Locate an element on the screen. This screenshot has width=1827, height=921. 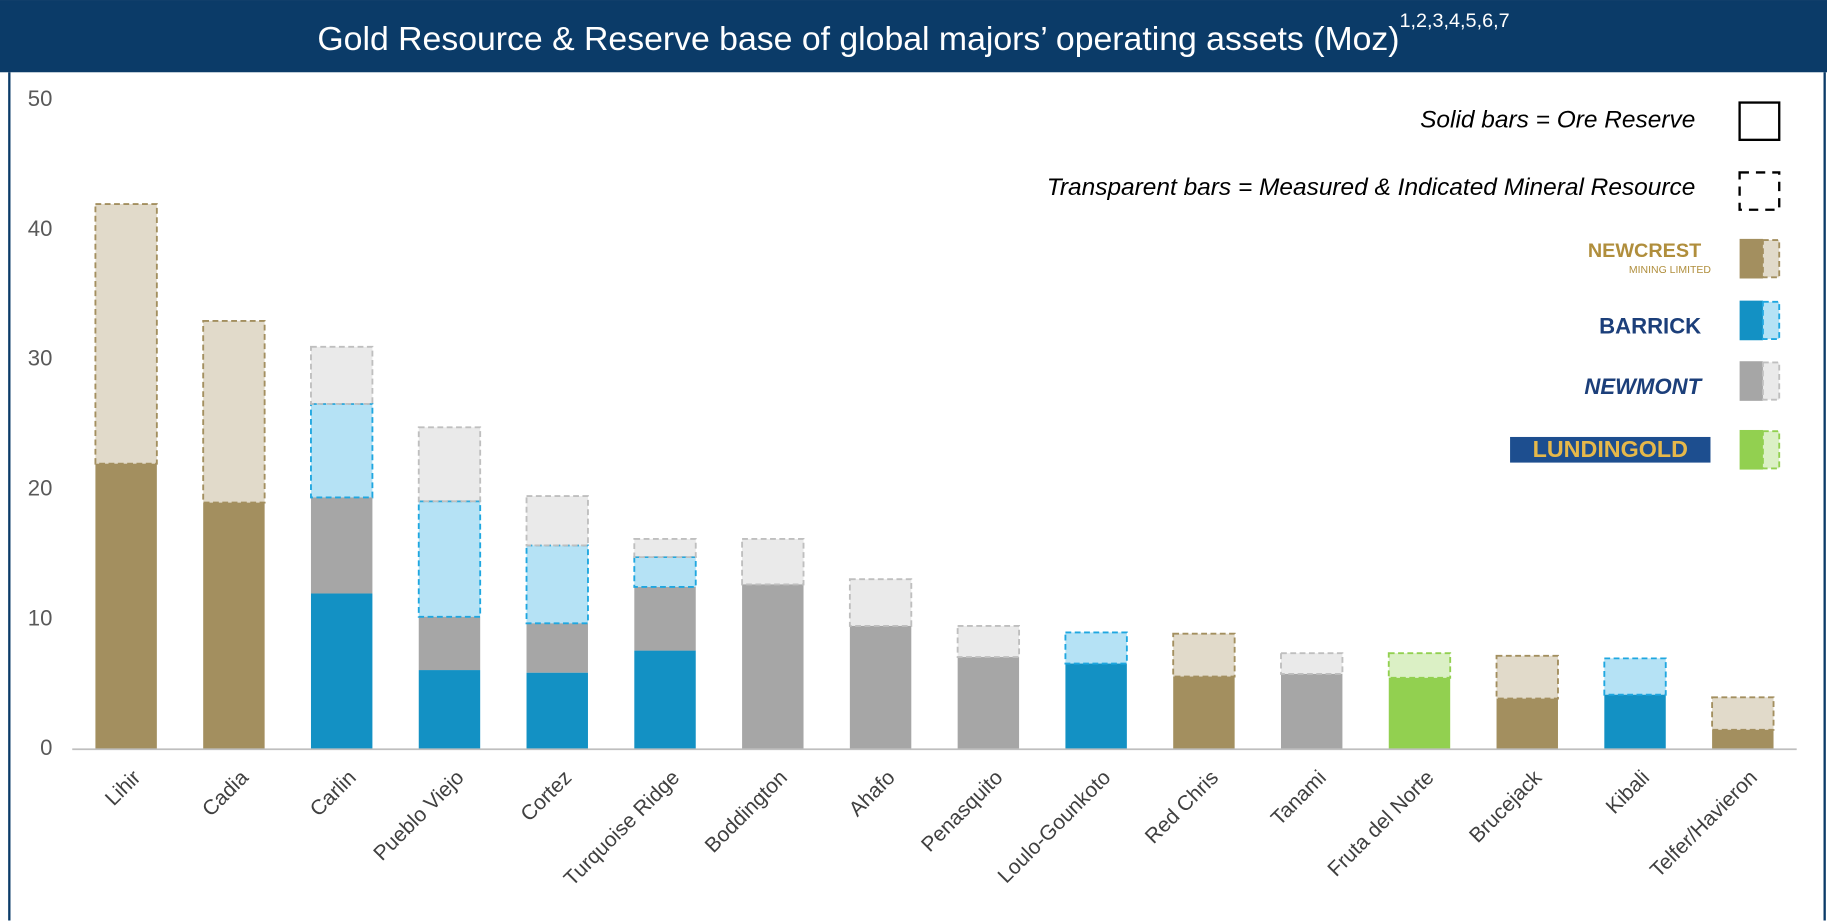
y-tick-label: 50 is located at coordinates (40, 98).